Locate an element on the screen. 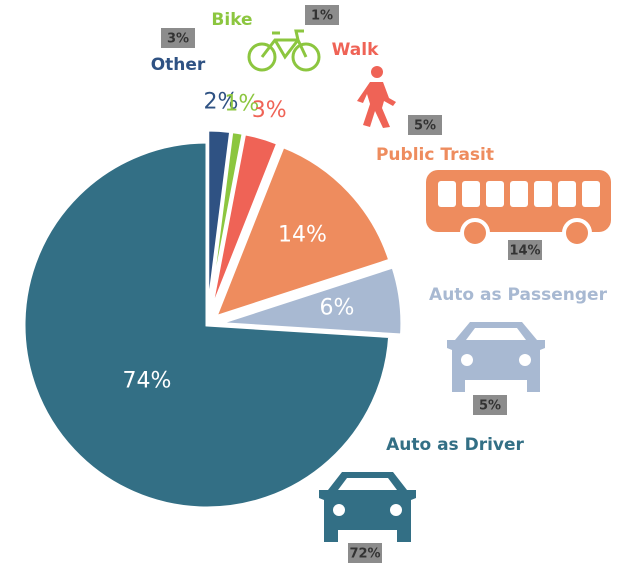 This screenshot has width=625, height=570. category-label: Public Trasit is located at coordinates (435, 155).